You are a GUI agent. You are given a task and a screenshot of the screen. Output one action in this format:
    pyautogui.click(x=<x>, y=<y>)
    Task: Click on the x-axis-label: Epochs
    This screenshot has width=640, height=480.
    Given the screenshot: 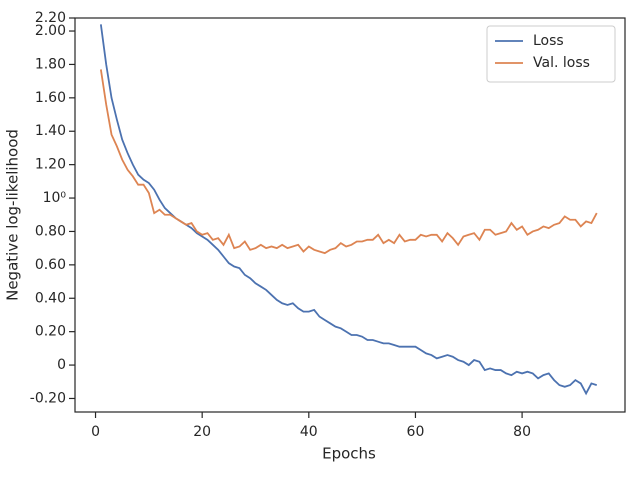 What is the action you would take?
    pyautogui.click(x=349, y=454)
    